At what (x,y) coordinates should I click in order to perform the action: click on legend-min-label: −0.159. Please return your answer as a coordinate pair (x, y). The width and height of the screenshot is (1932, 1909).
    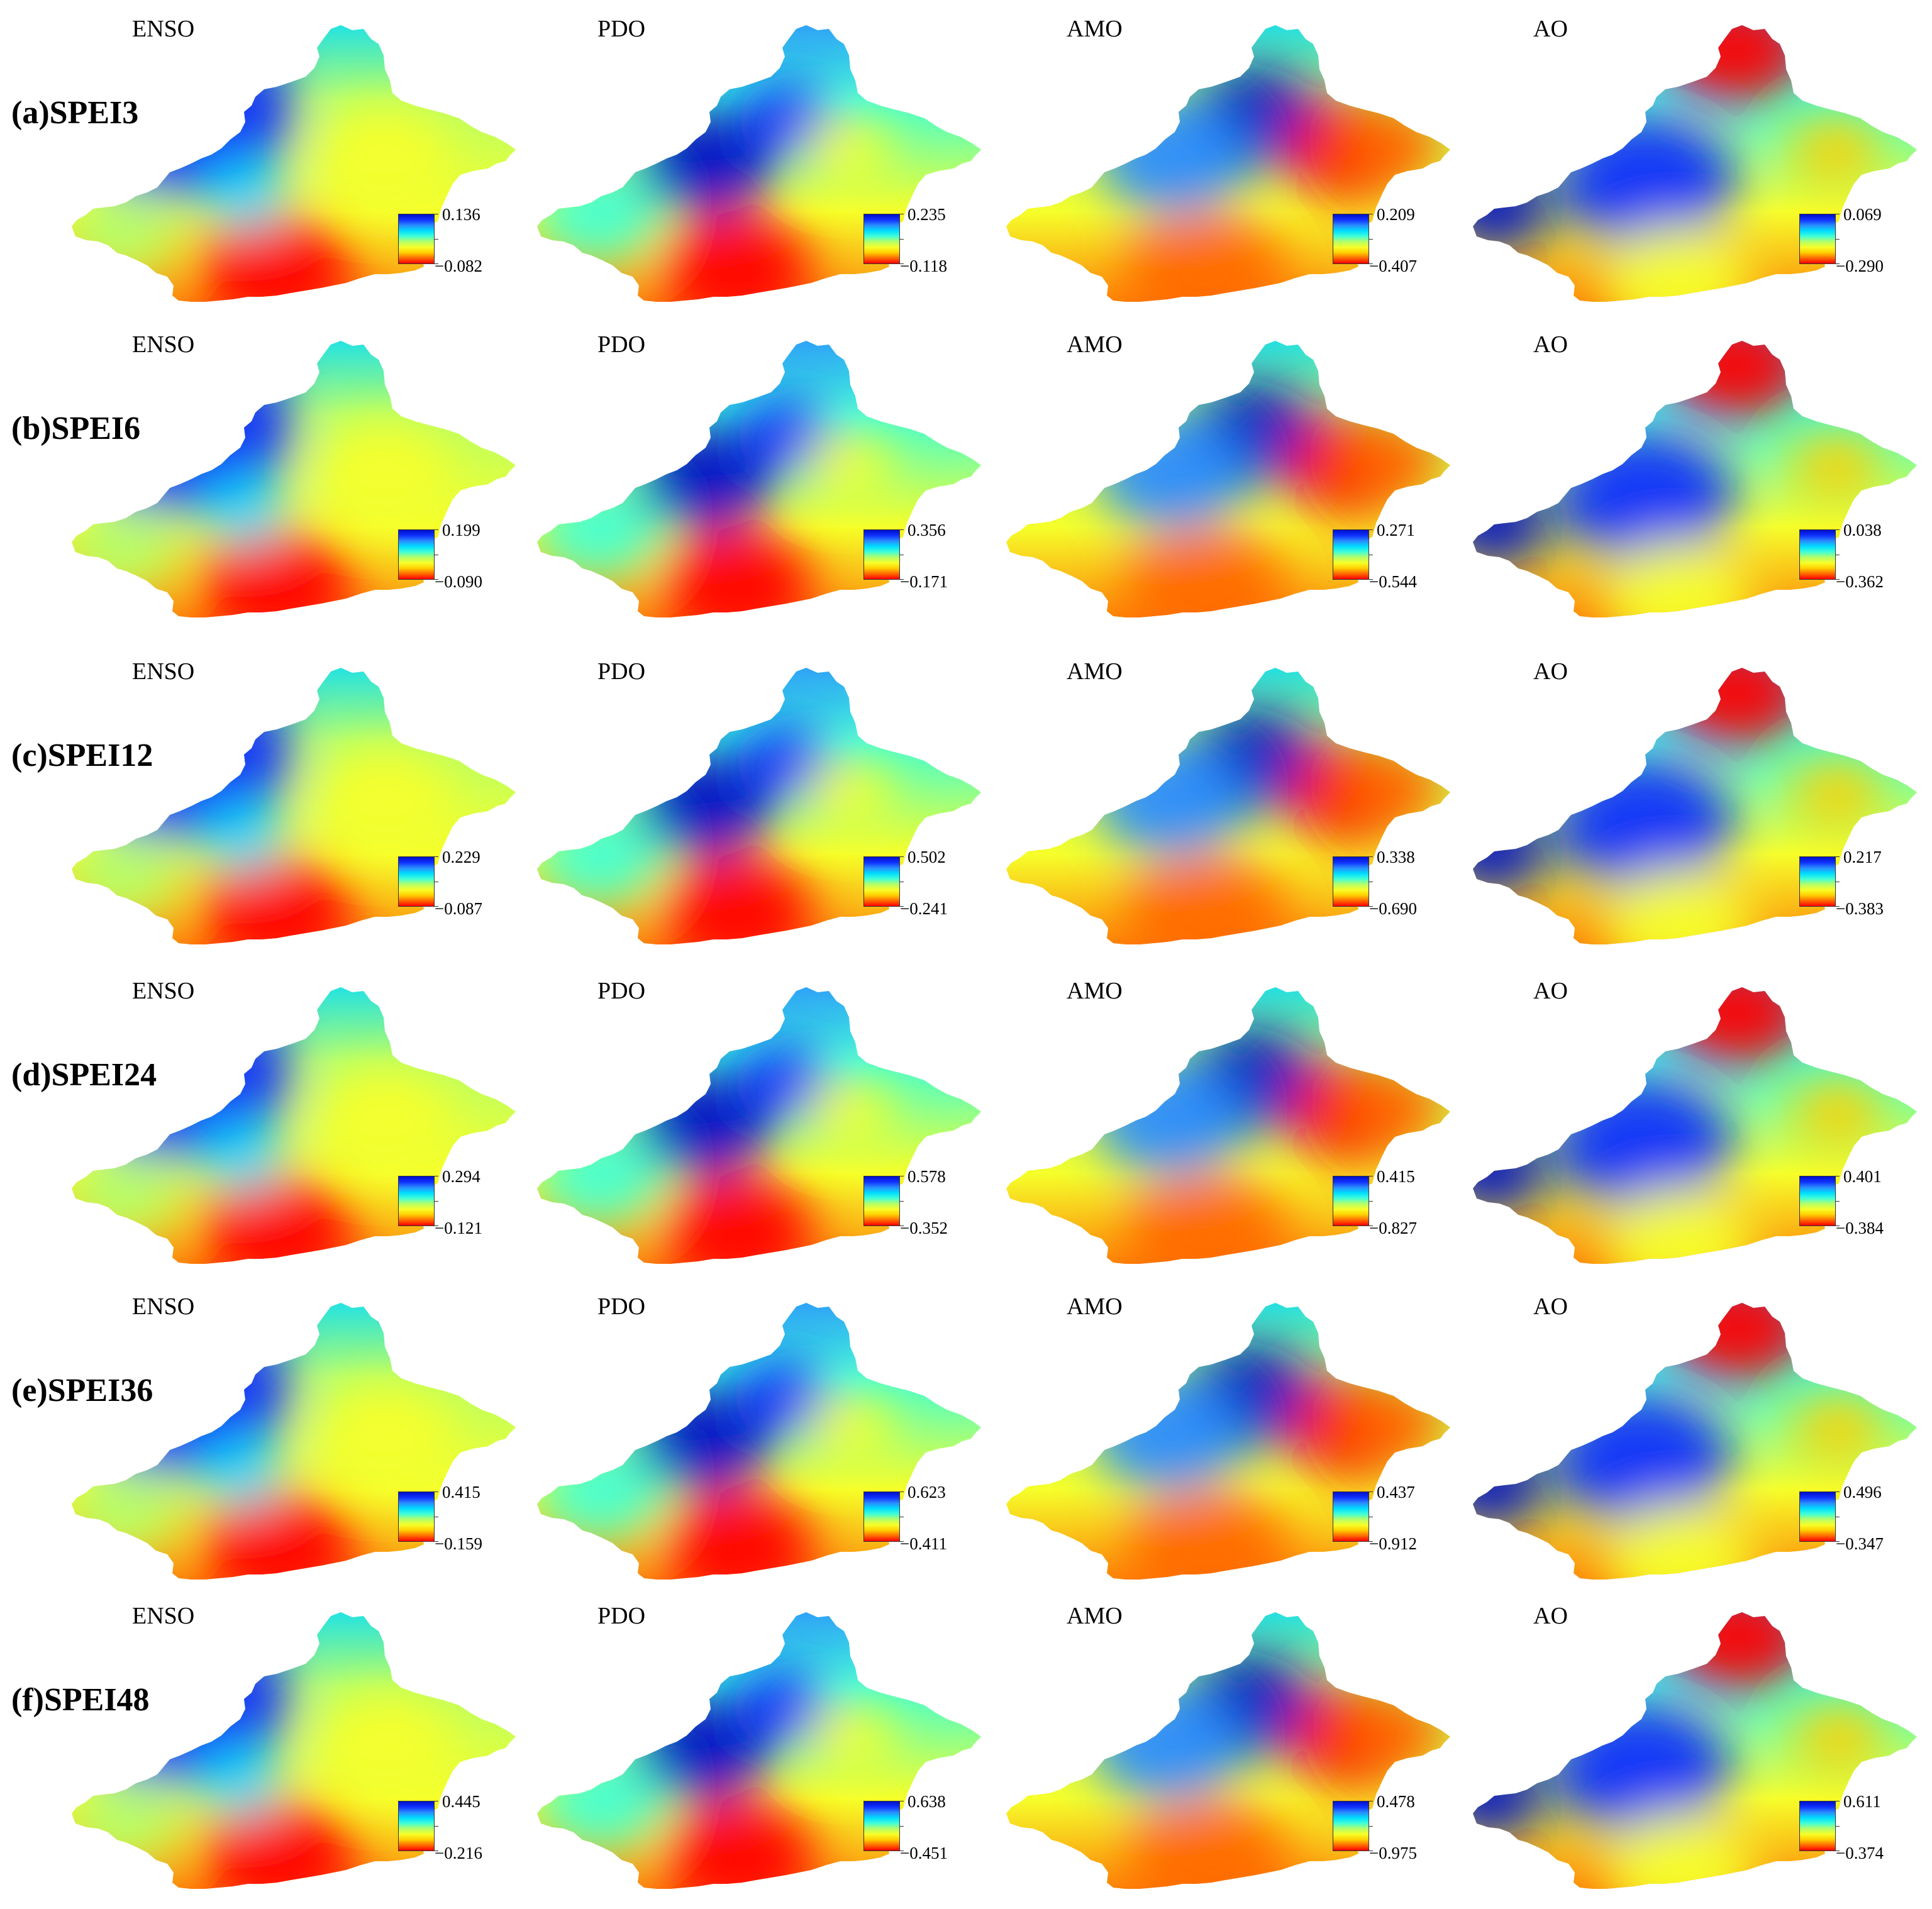
    Looking at the image, I should click on (458, 1544).